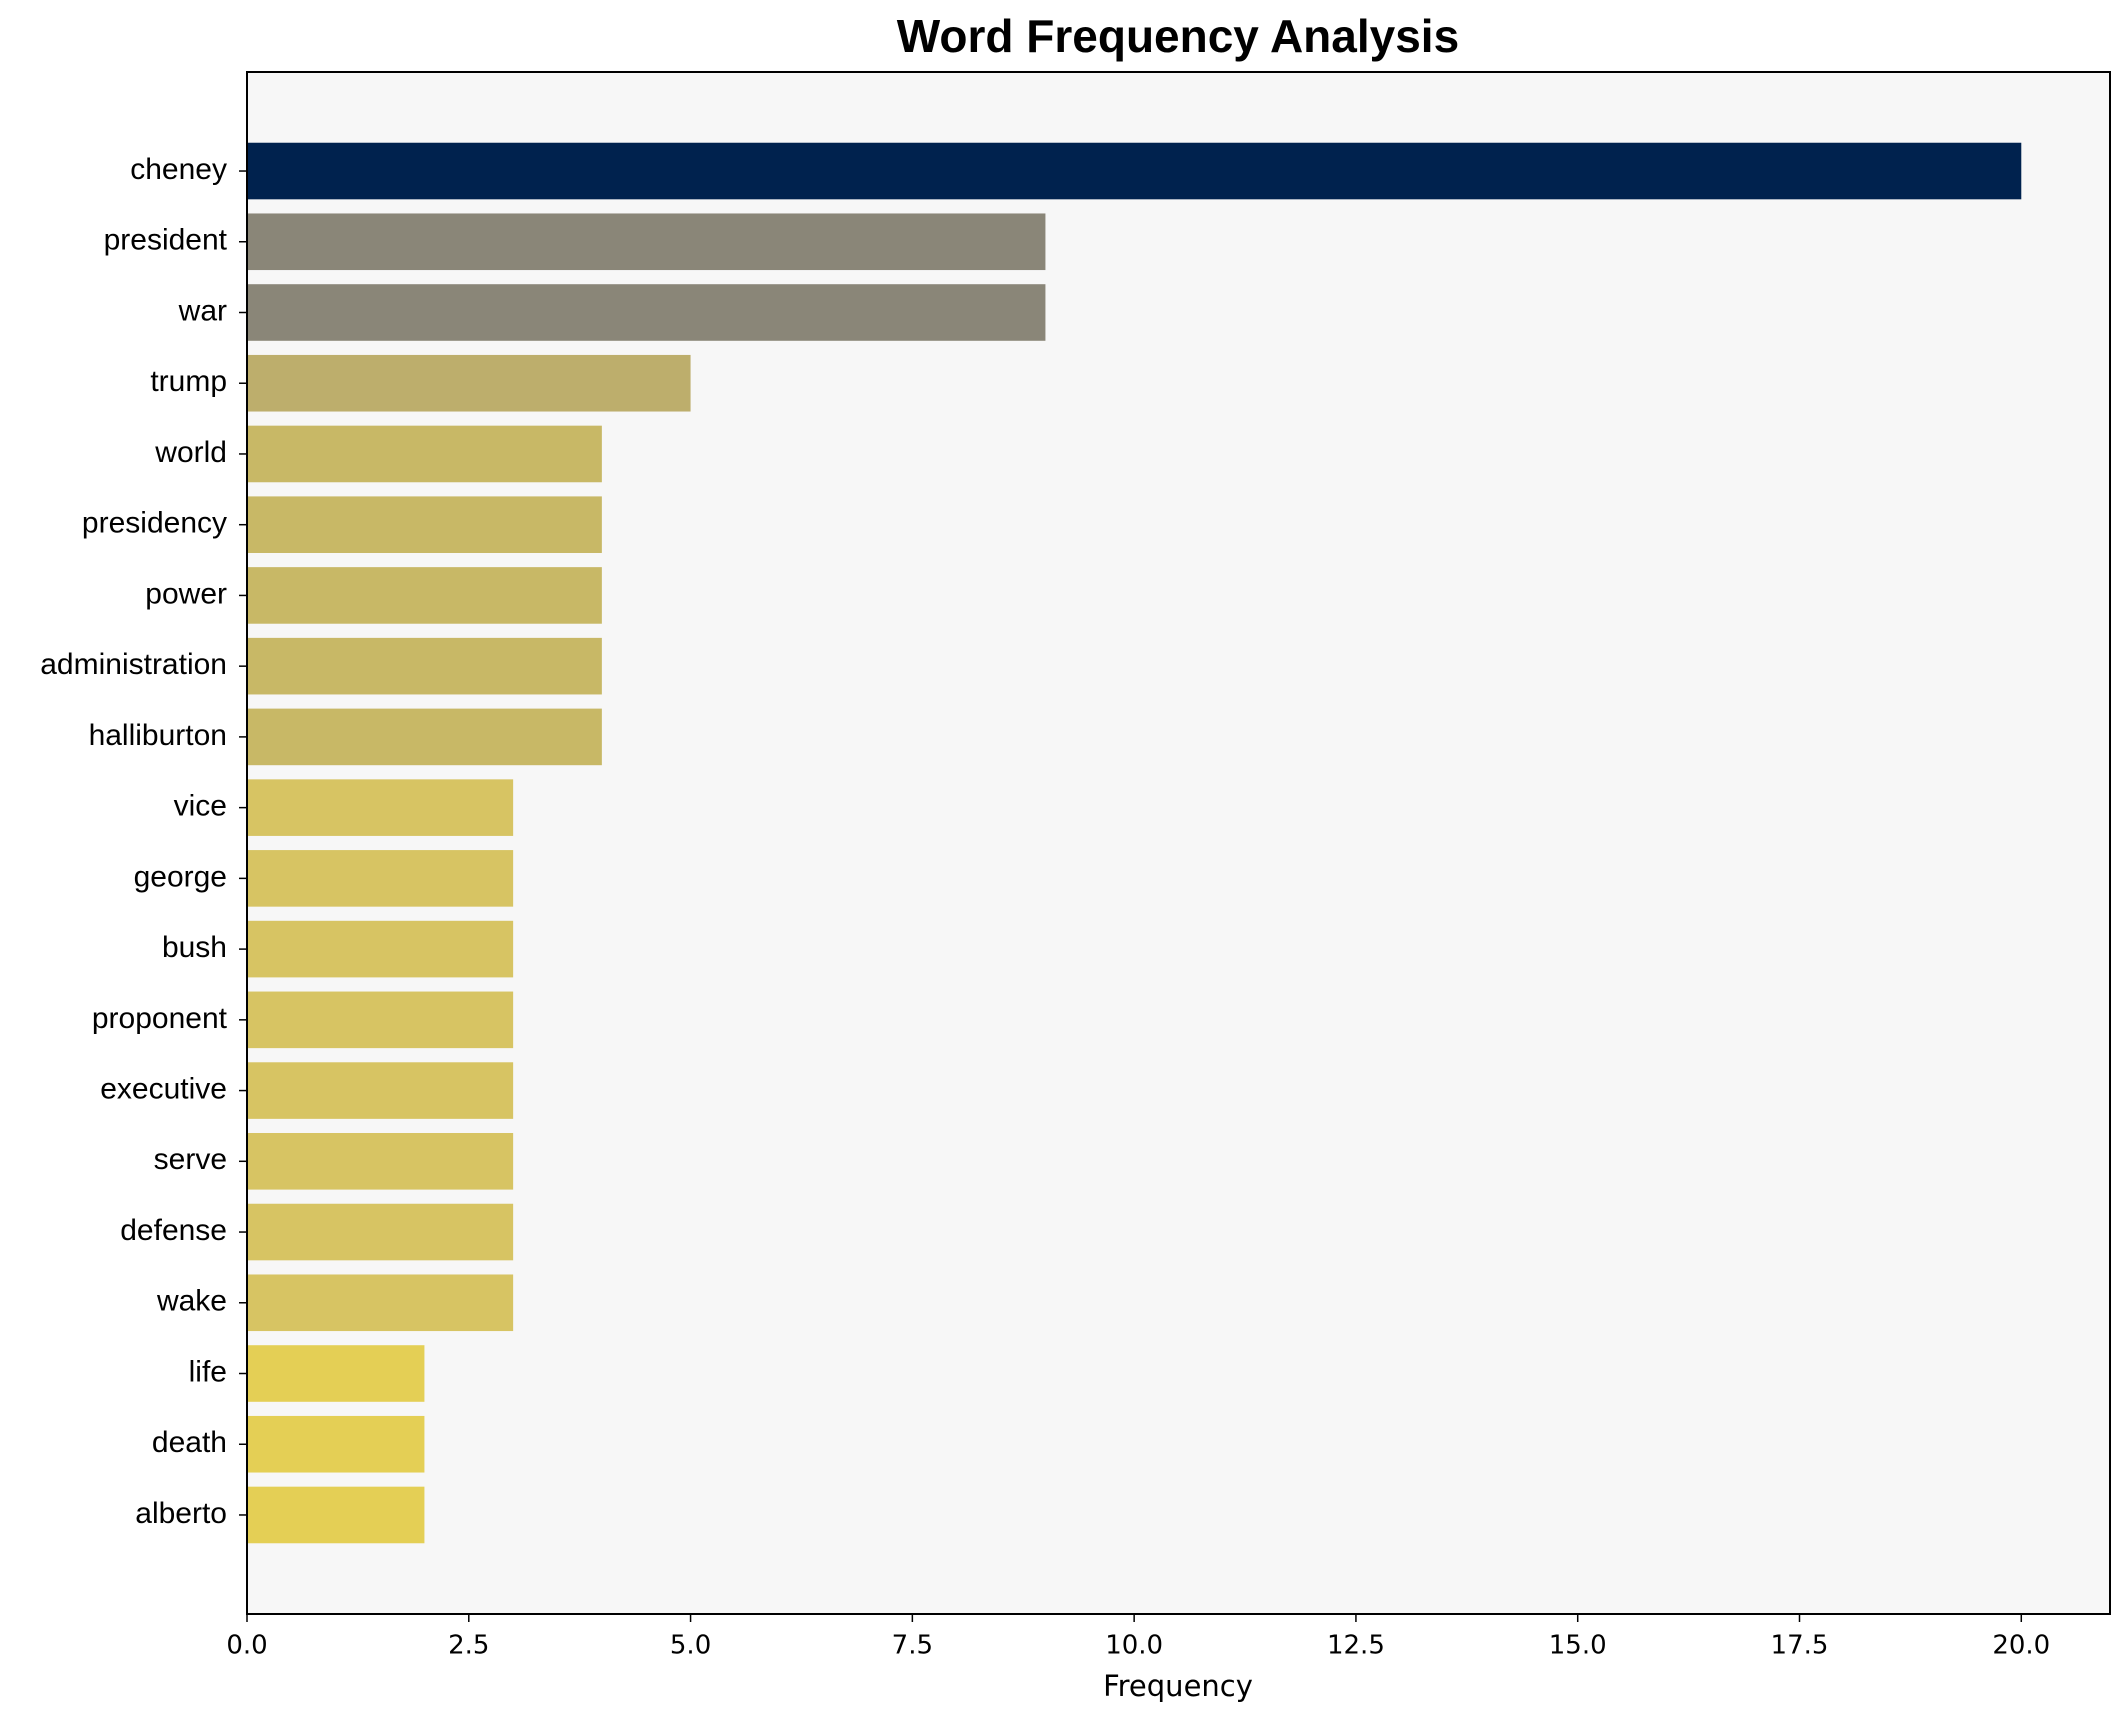  Describe the element at coordinates (912, 1646) in the screenshot. I see `x-tick-label: 7.5` at that location.